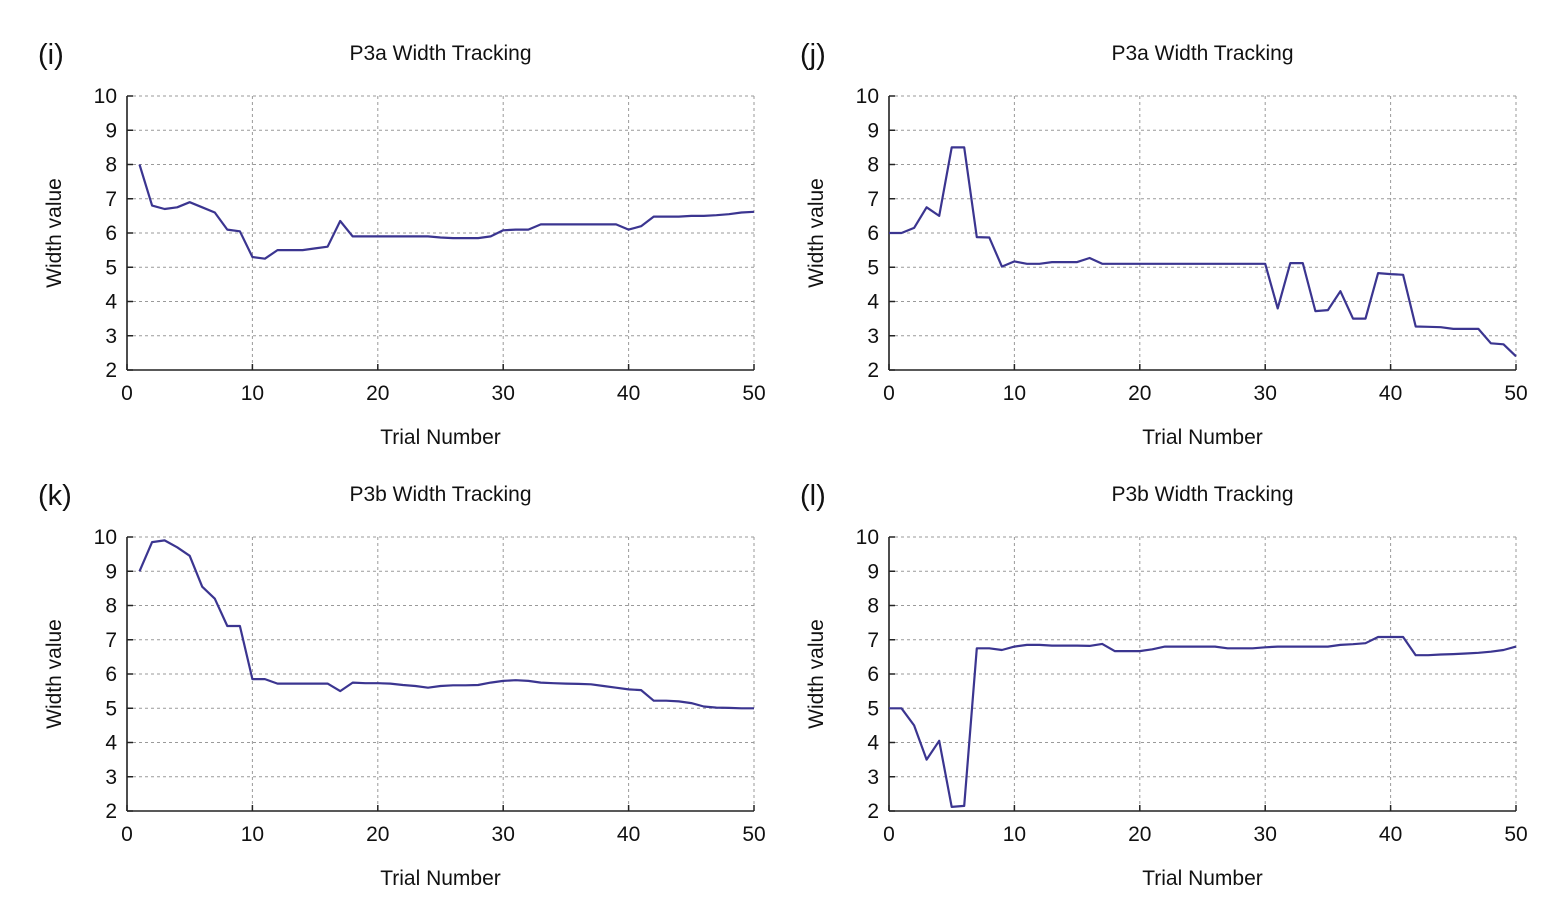  What do you see at coordinates (813, 496) in the screenshot?
I see `panel-label: (l)` at bounding box center [813, 496].